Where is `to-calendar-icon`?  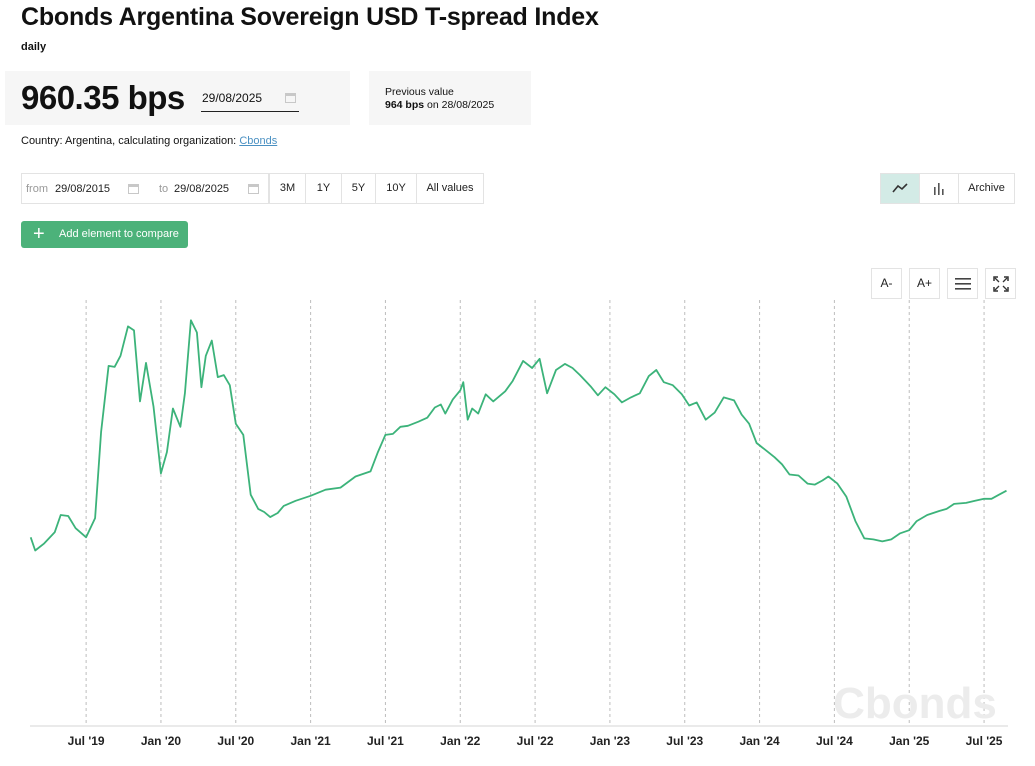
to-calendar-icon is located at coordinates (253, 189).